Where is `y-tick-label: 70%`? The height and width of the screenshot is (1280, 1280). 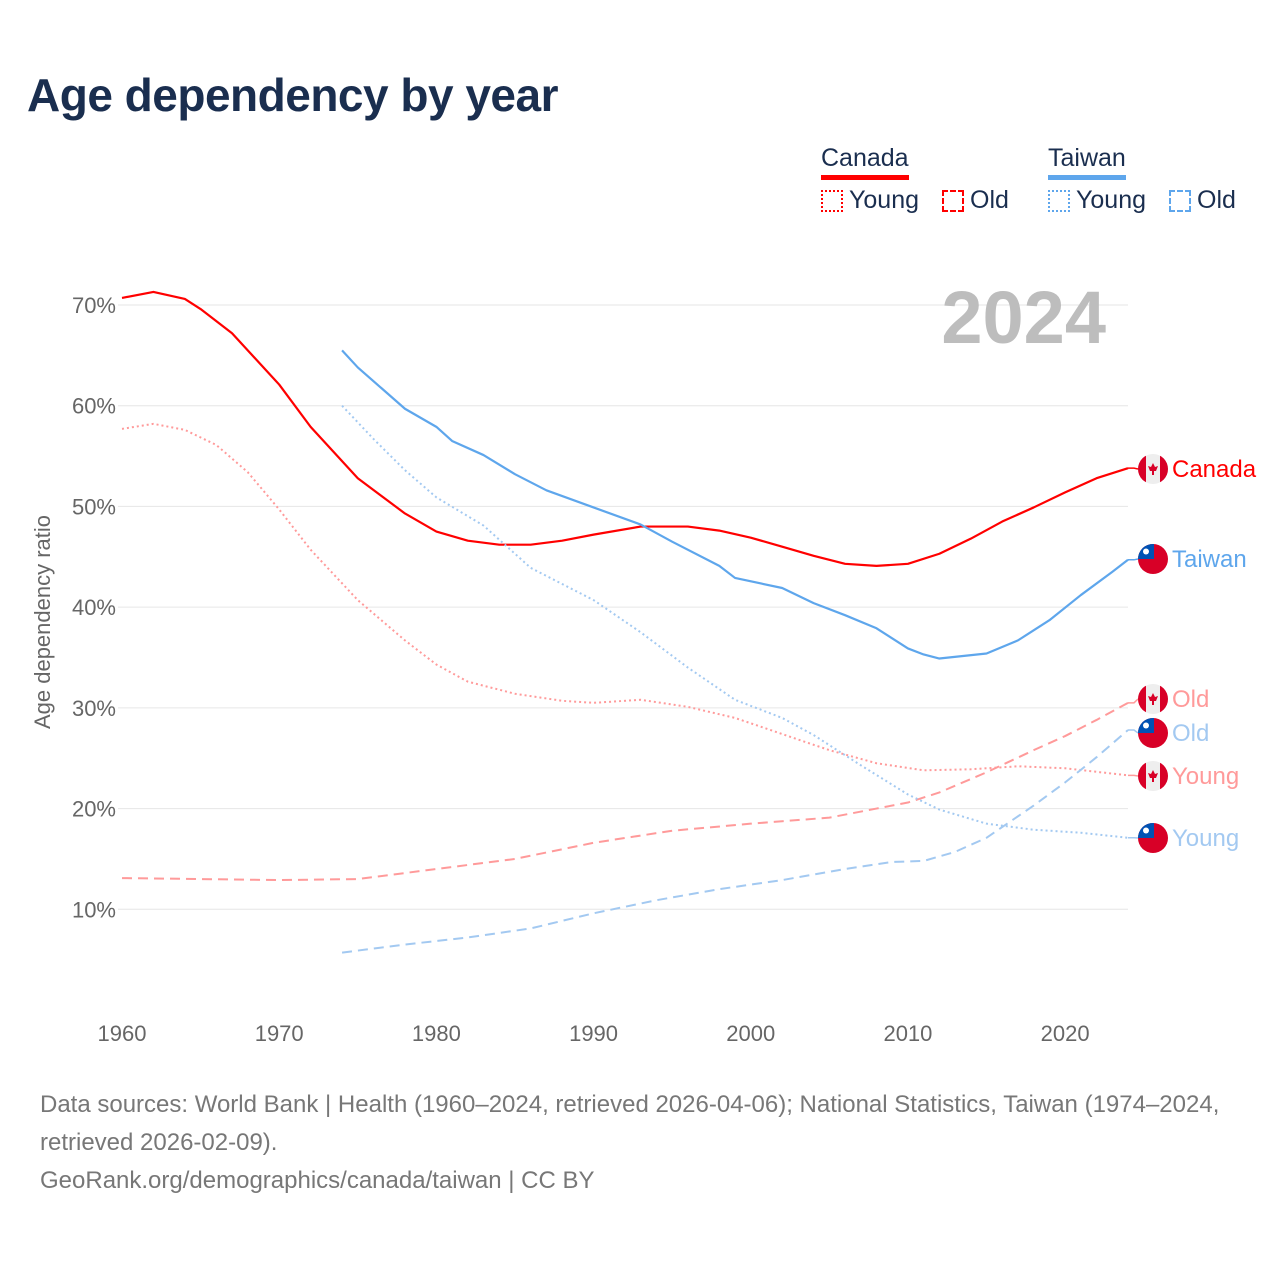 y-tick-label: 70% is located at coordinates (94, 305).